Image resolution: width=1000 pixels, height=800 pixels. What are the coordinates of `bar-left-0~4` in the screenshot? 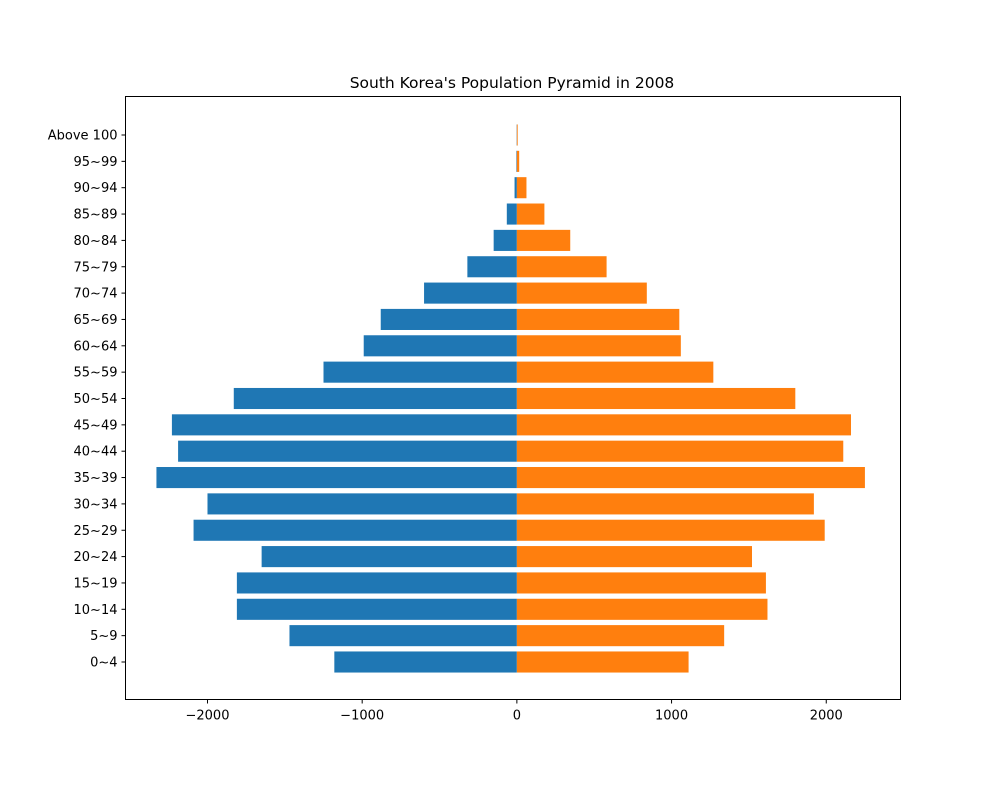 It's located at (425, 662).